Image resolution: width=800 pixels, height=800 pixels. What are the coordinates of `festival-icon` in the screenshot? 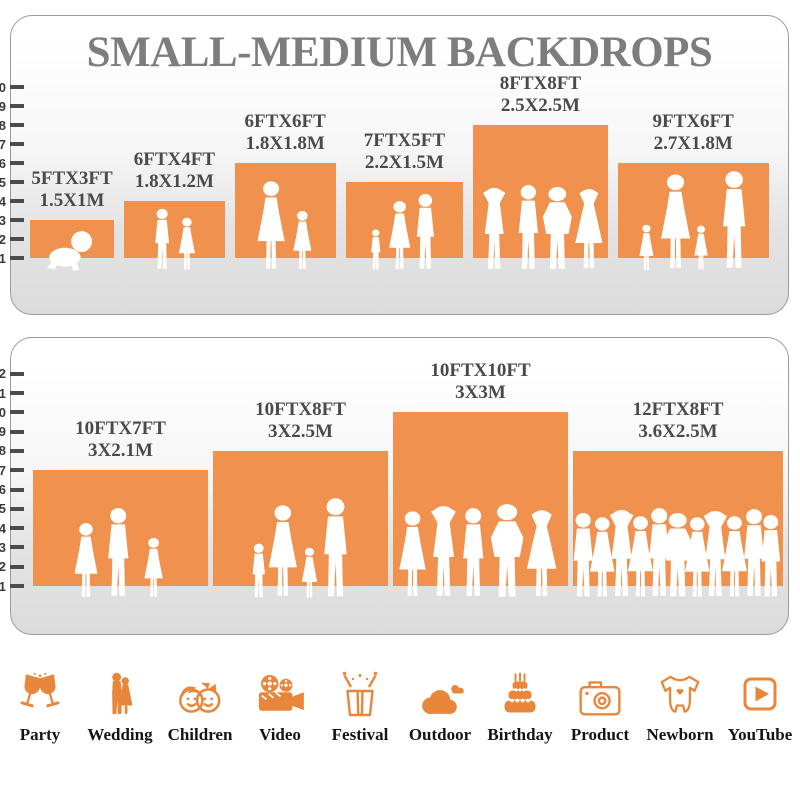 It's located at (360, 694).